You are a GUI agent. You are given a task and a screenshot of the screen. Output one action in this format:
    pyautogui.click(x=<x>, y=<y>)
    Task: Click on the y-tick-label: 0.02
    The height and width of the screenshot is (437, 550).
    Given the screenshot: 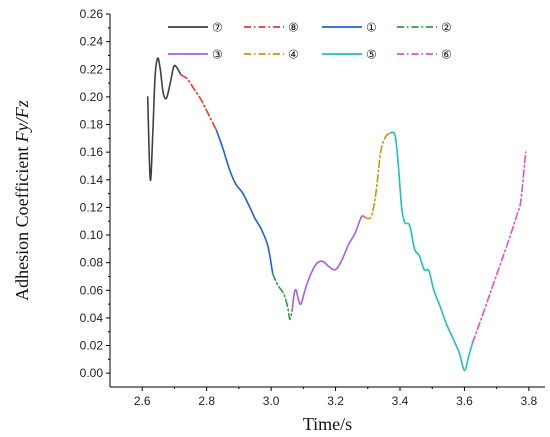 What is the action you would take?
    pyautogui.click(x=92, y=346)
    